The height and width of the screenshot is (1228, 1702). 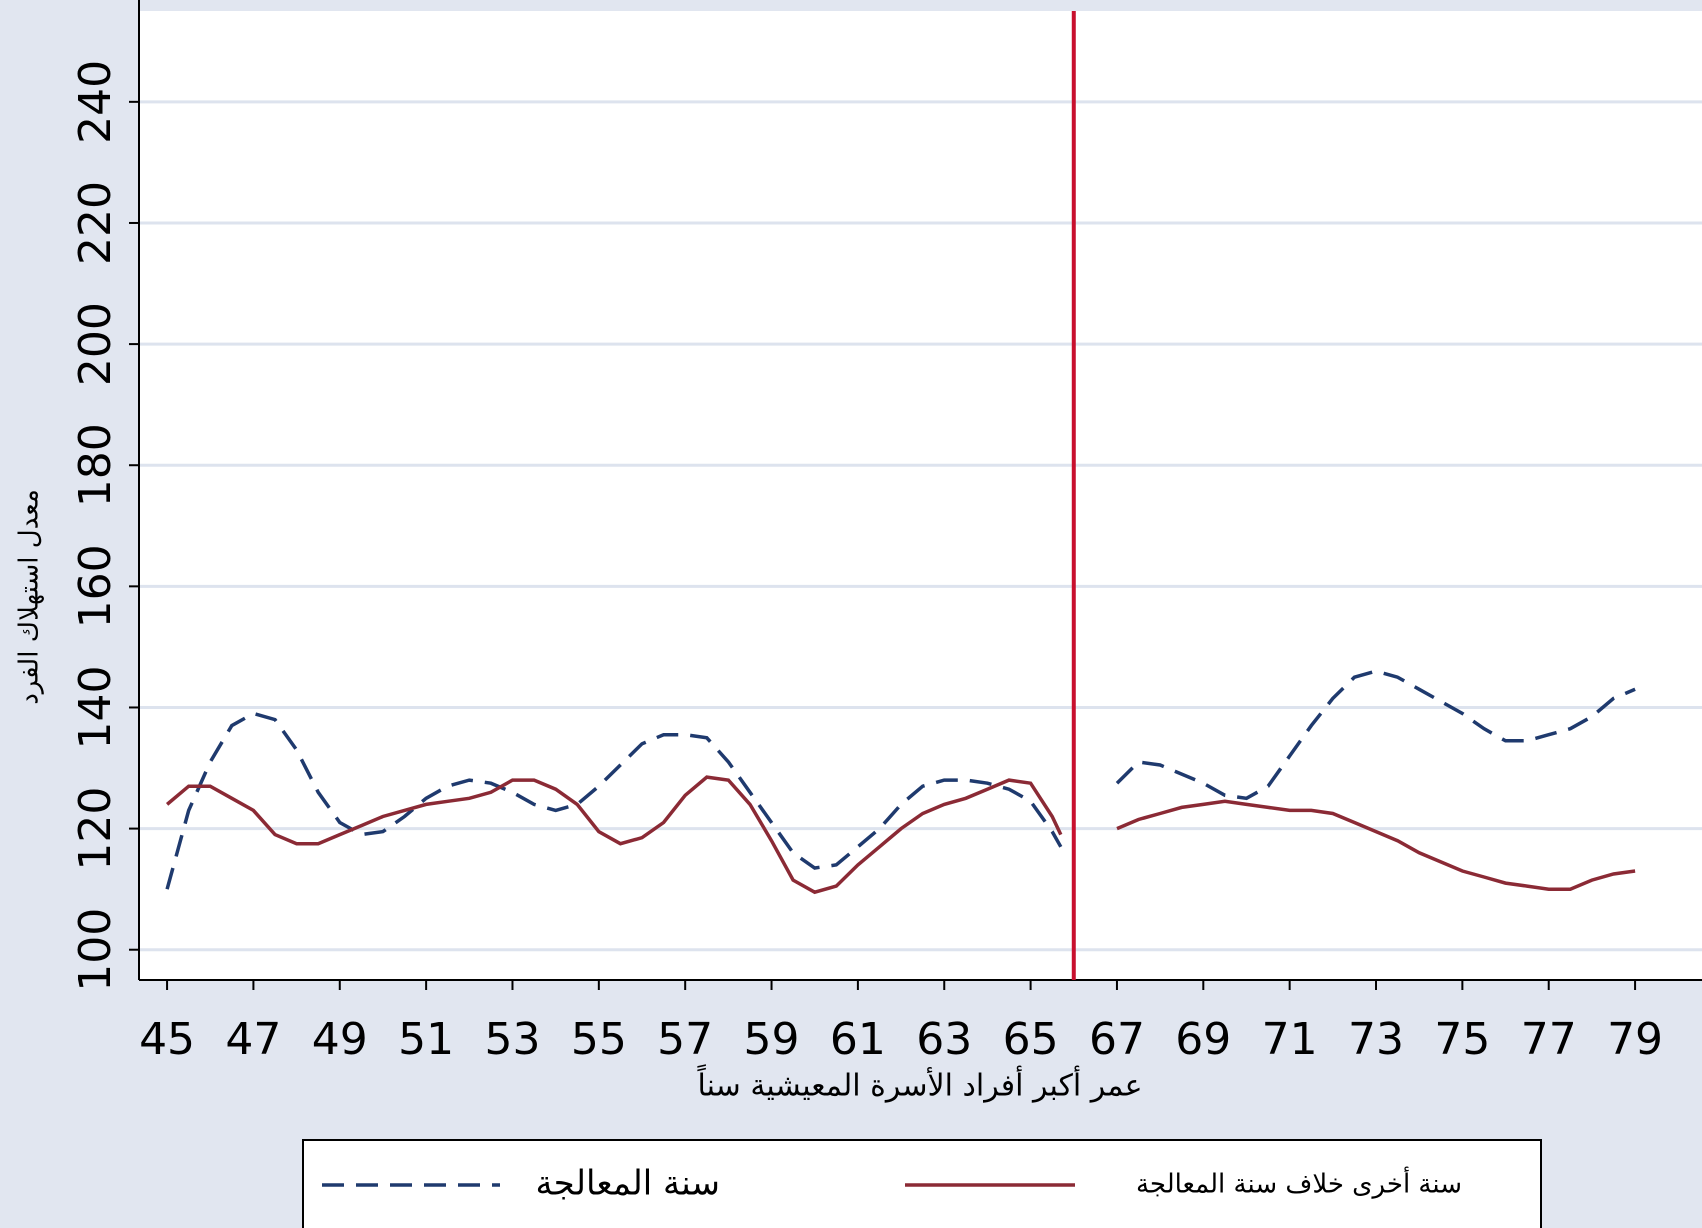 What do you see at coordinates (900, 835) in the screenshot?
I see `series-line` at bounding box center [900, 835].